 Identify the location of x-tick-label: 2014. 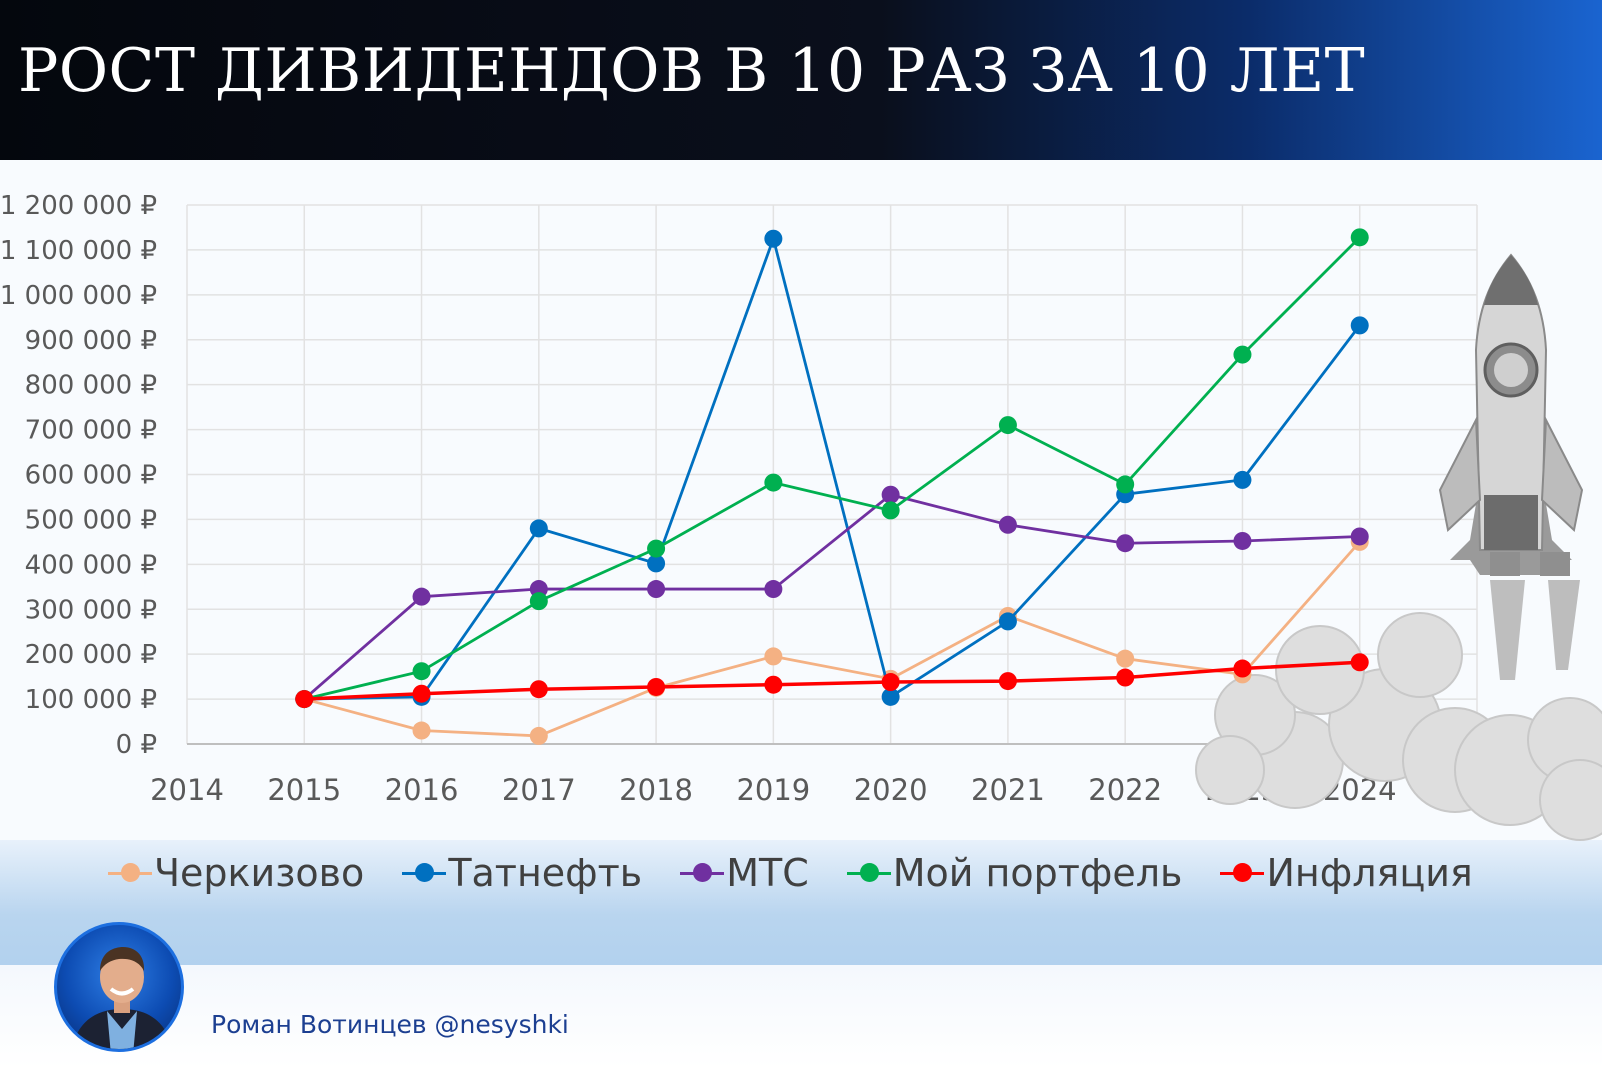
(187, 790).